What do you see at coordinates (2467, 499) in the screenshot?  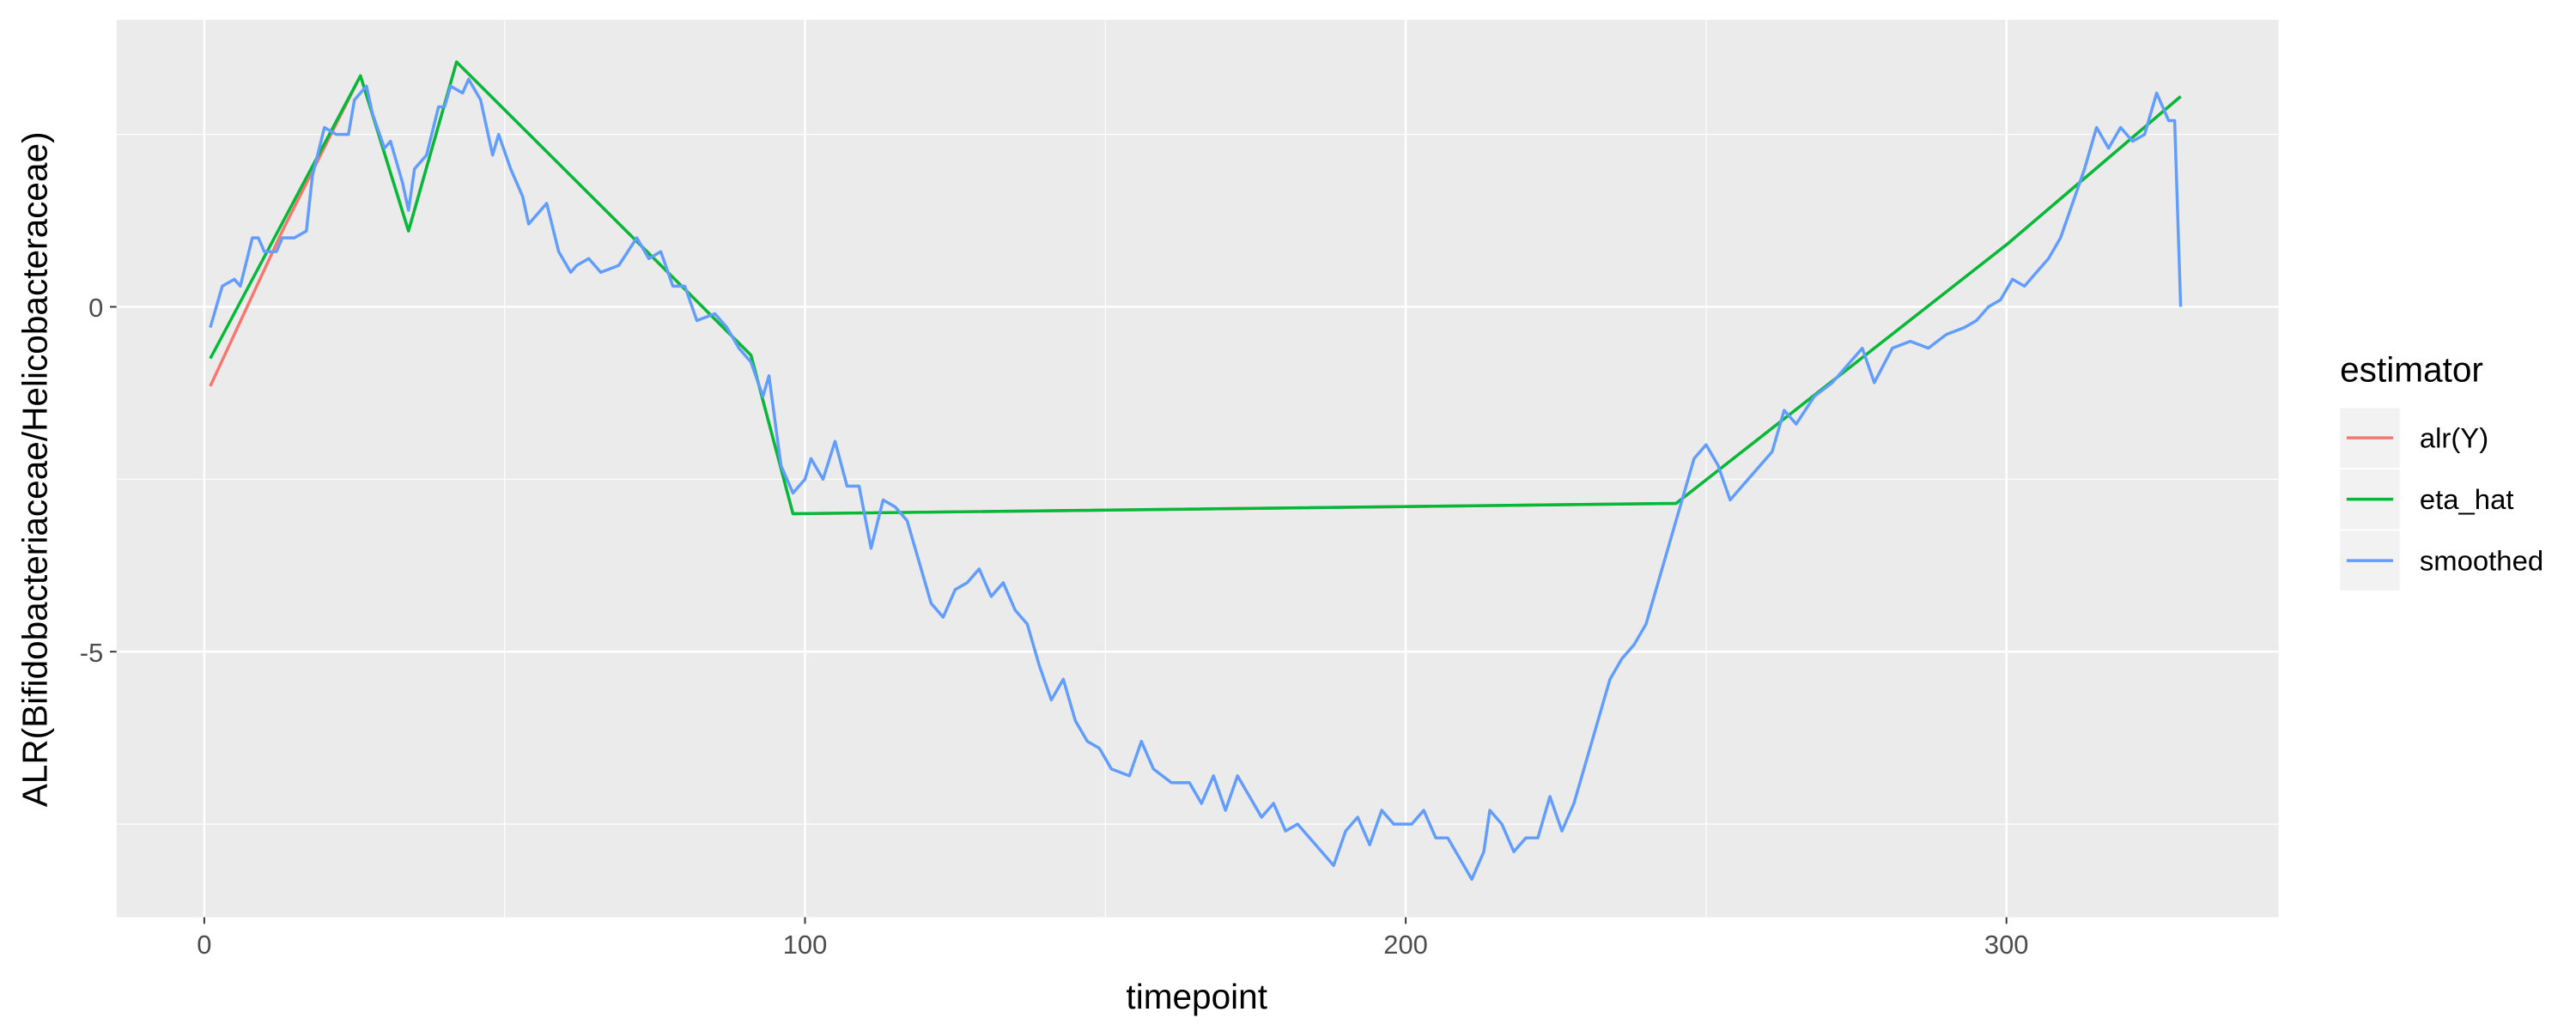 I see `legend-label: eta_hat` at bounding box center [2467, 499].